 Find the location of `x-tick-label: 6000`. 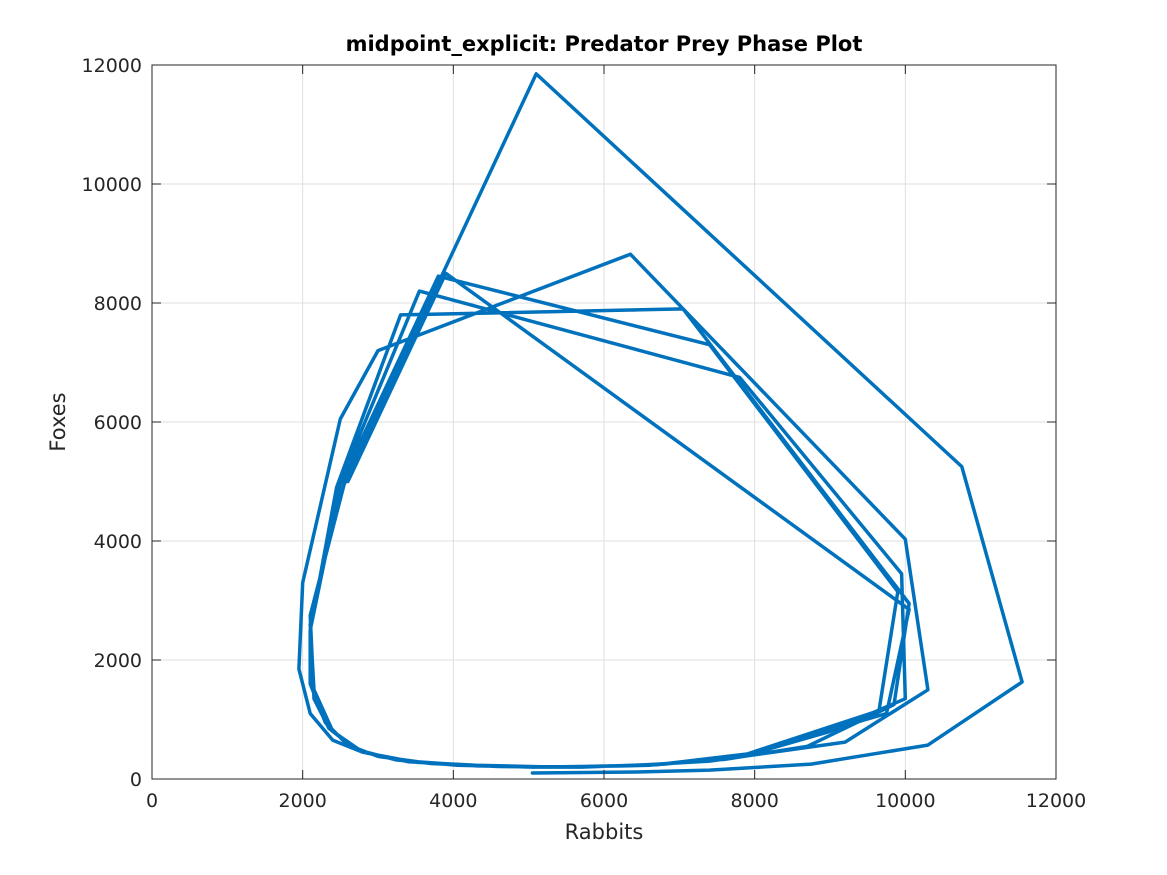

x-tick-label: 6000 is located at coordinates (604, 801).